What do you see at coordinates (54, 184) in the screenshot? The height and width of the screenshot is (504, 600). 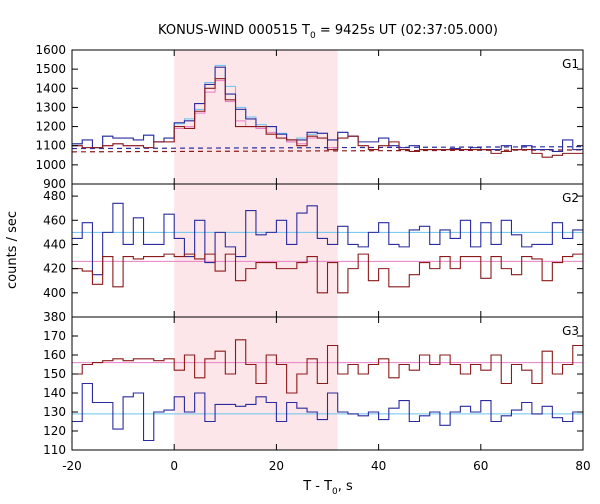 I see `y-tick-label: 900` at bounding box center [54, 184].